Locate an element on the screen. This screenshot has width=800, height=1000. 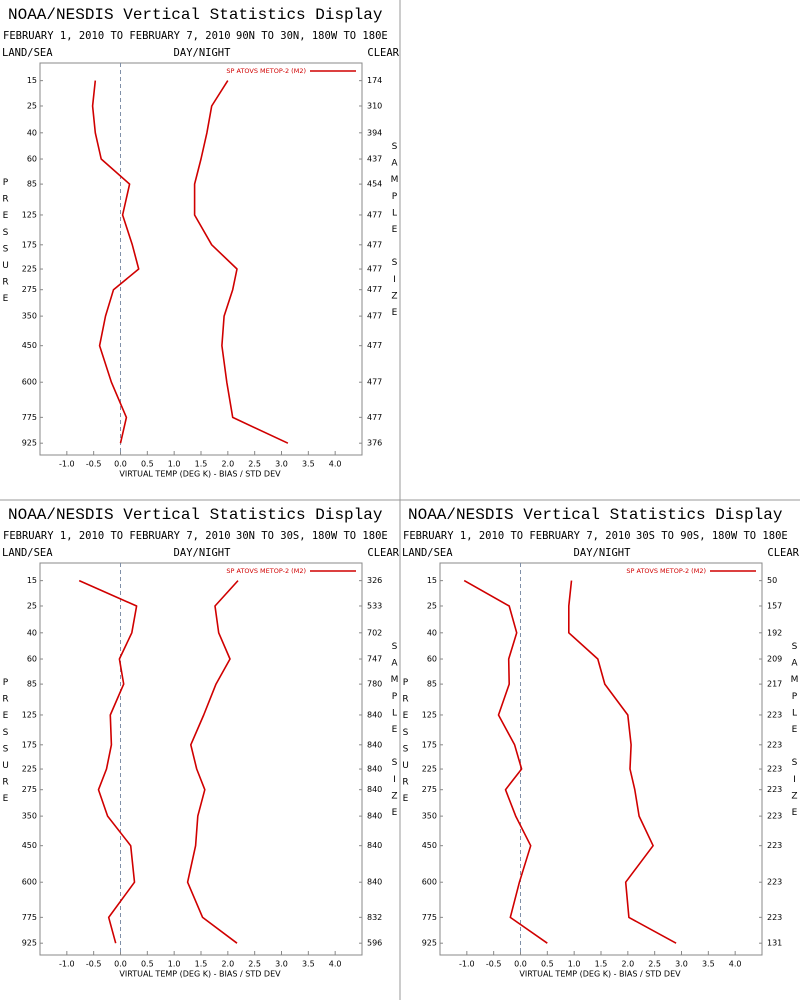
sample-size-label: 131 is located at coordinates (774, 943).